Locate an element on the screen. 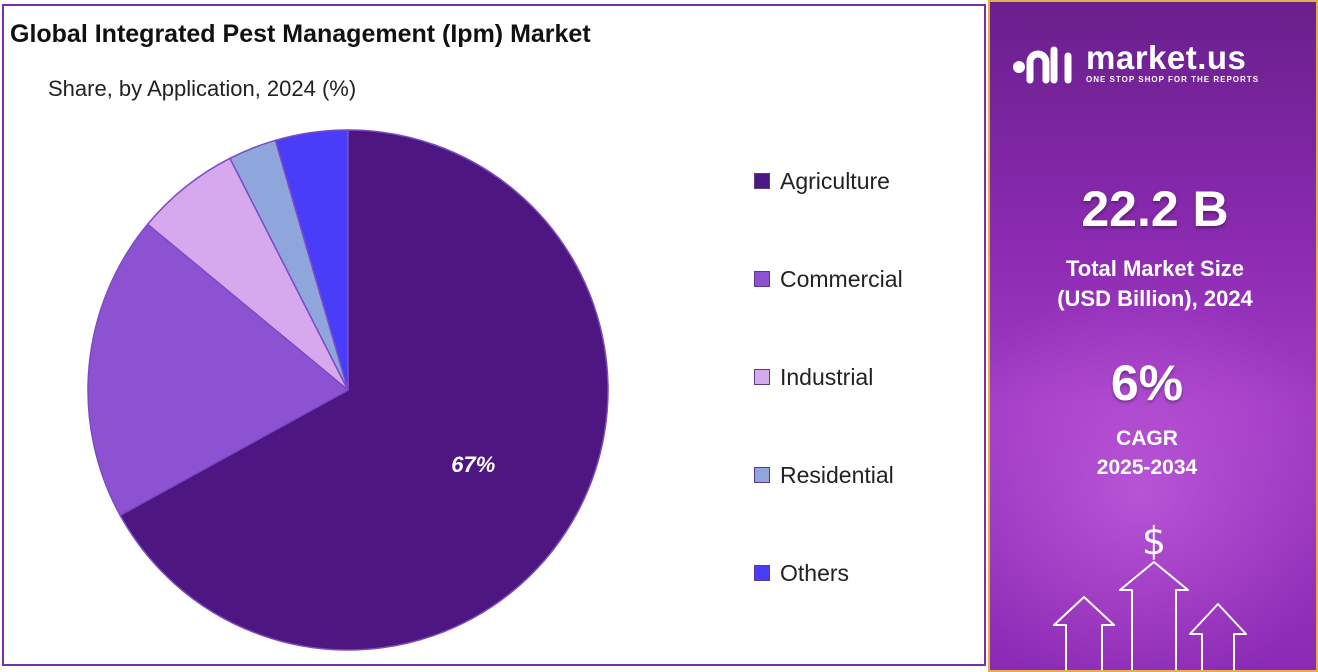  legend-item-residential: Residential is located at coordinates (869, 475).